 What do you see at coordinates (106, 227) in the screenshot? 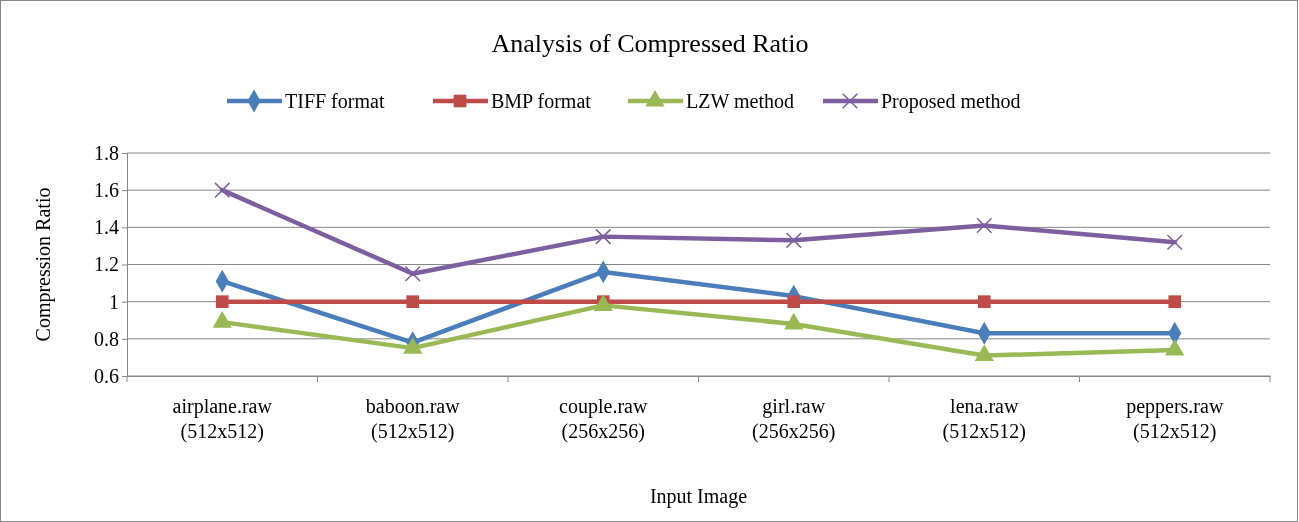
I see `y-tick-label: 1.4` at bounding box center [106, 227].